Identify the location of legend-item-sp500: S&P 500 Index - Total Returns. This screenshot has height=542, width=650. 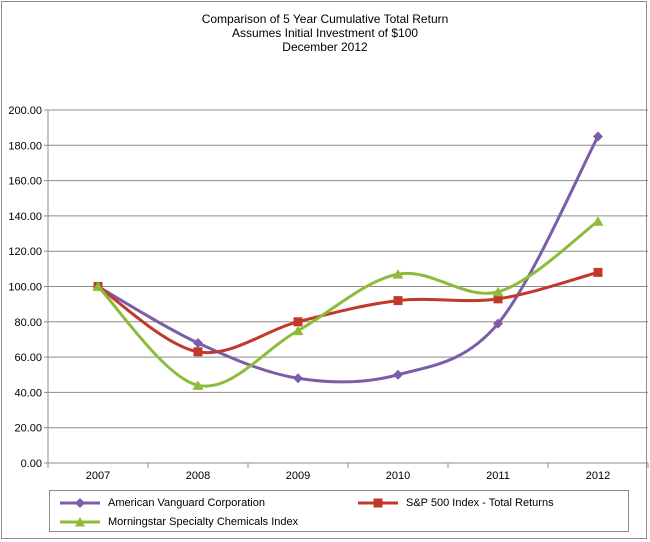
(455, 503).